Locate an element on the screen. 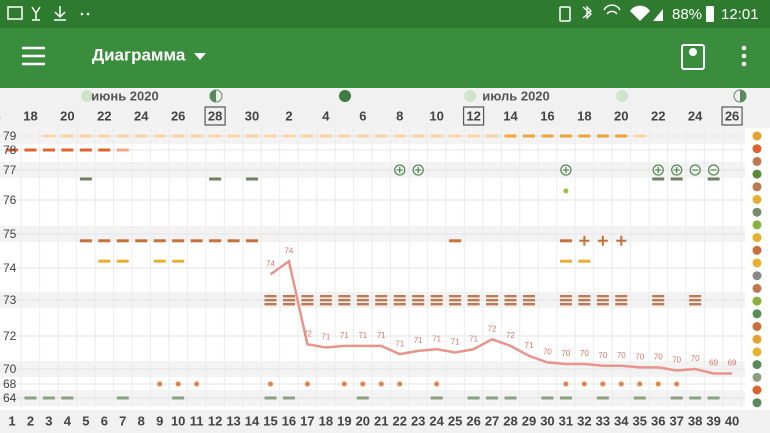 The width and height of the screenshot is (770, 433). overflow-menu is located at coordinates (744, 56).